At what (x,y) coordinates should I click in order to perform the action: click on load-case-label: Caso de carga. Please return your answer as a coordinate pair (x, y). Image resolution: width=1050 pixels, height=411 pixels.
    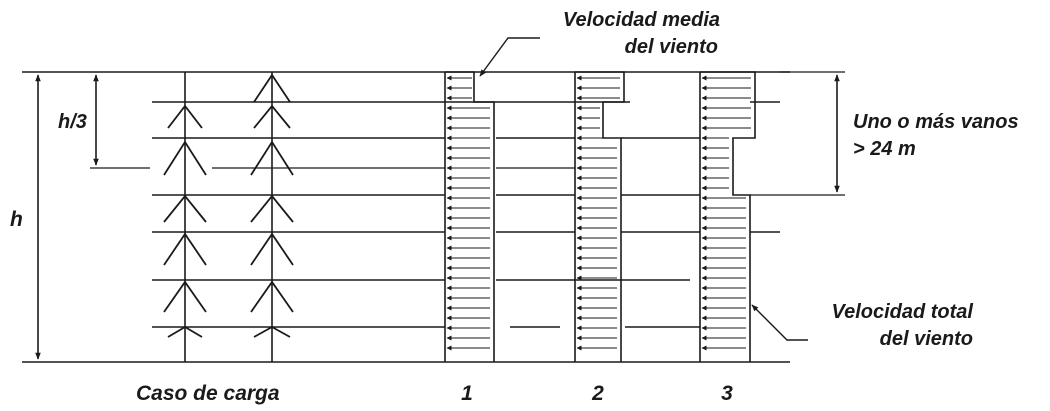
    Looking at the image, I should click on (208, 393).